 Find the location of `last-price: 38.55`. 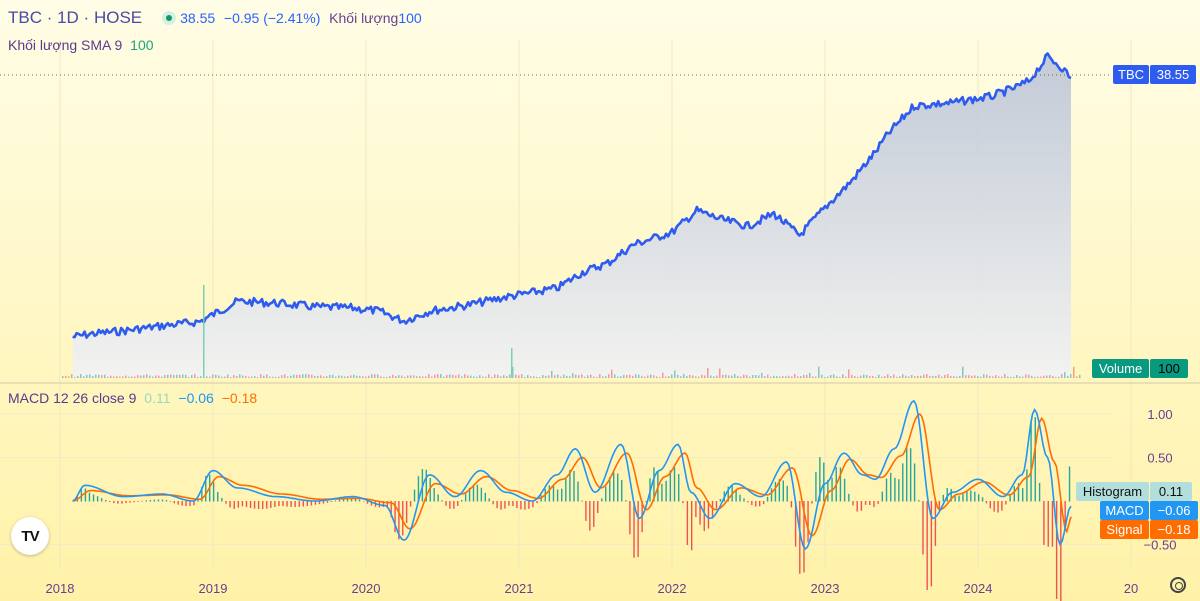

last-price: 38.55 is located at coordinates (198, 18).